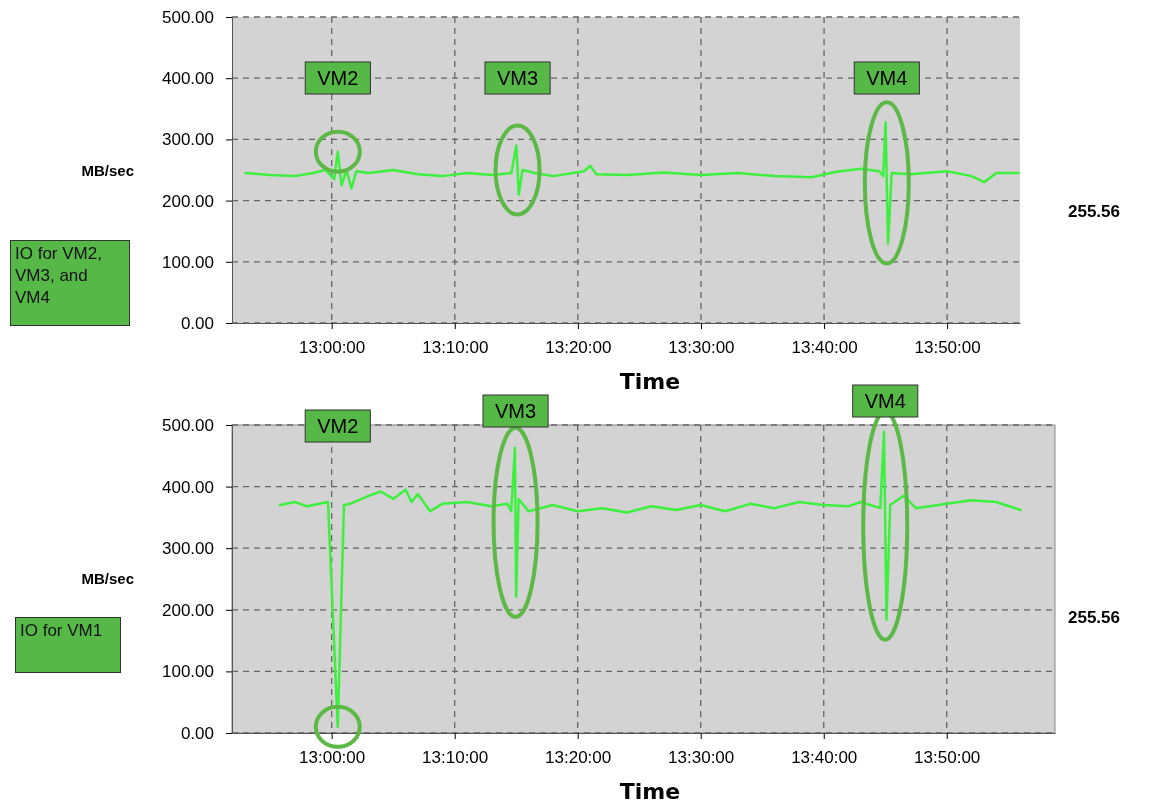 This screenshot has height=801, width=1151. What do you see at coordinates (885, 401) in the screenshot?
I see `text: VM4` at bounding box center [885, 401].